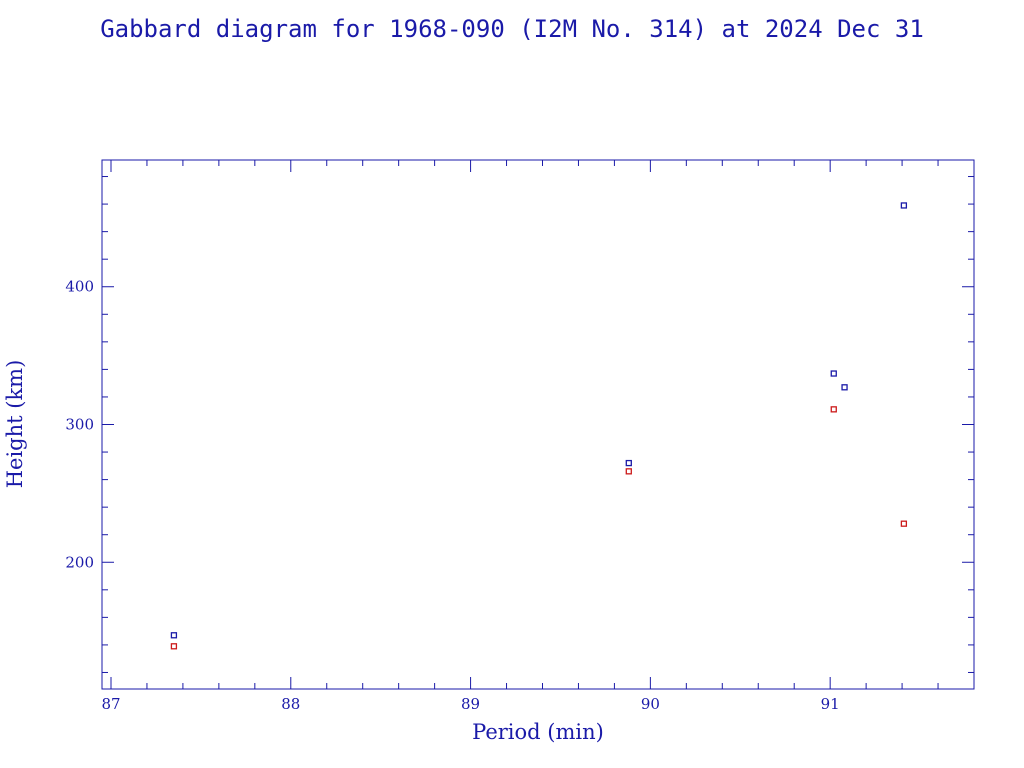 The image size is (1024, 768). Describe the element at coordinates (538, 732) in the screenshot. I see `x-axis-label: Period (min)` at that location.